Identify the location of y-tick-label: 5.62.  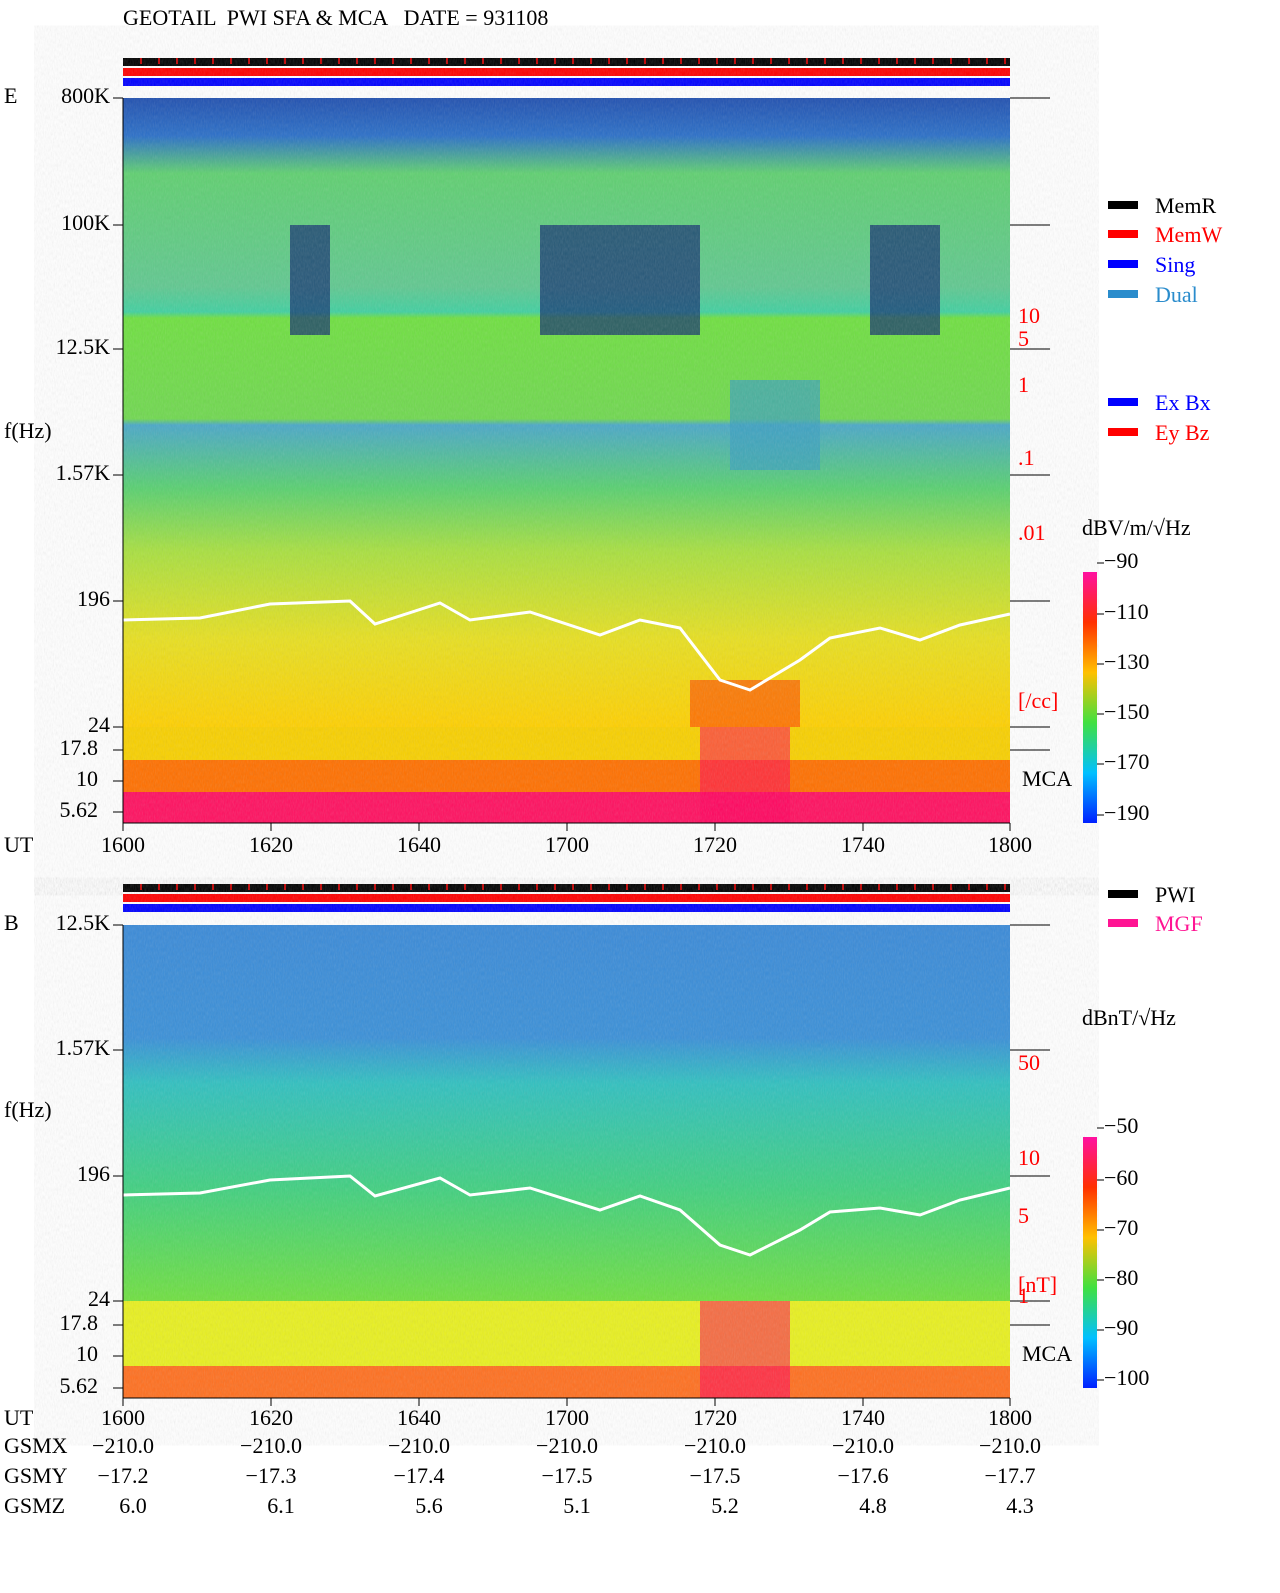
(79, 1385).